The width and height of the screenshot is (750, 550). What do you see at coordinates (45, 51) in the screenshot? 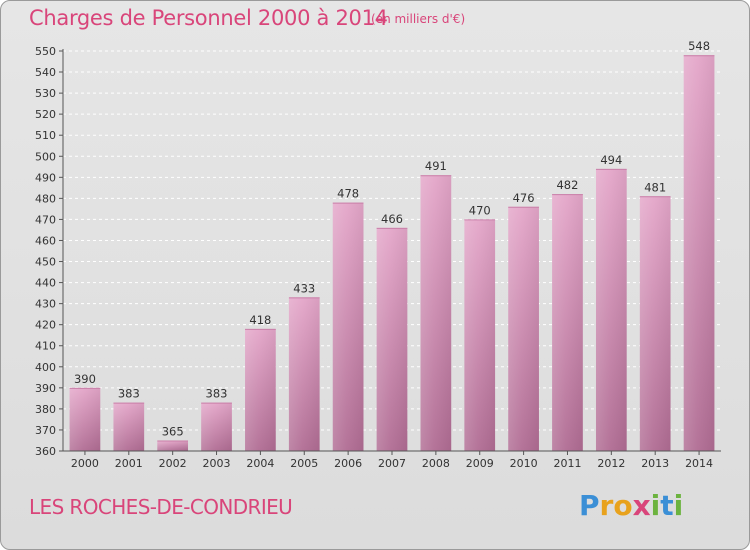
I see `y-tick-label: 550` at bounding box center [45, 51].